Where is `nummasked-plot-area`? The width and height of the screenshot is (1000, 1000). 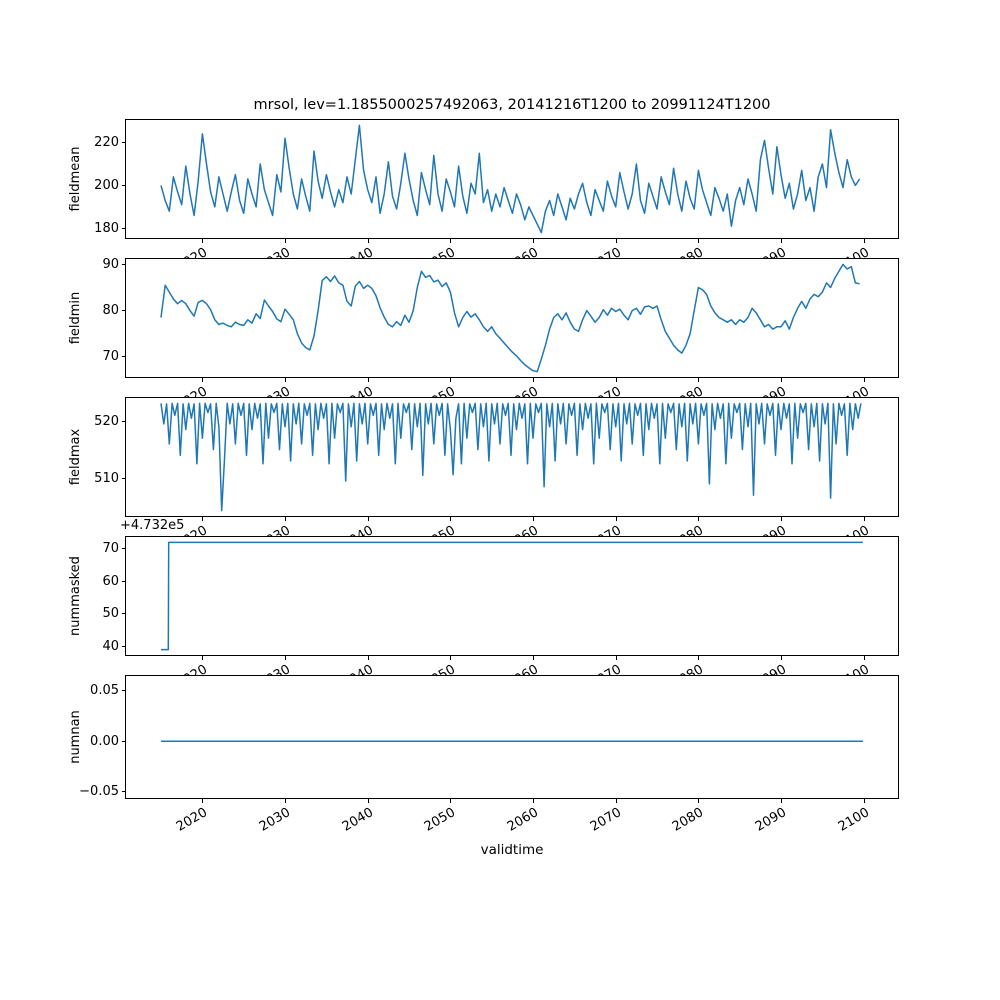 nummasked-plot-area is located at coordinates (512, 596).